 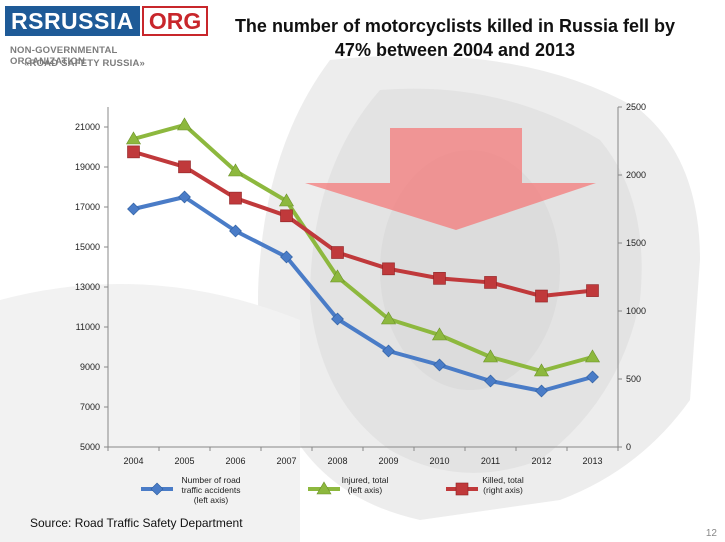 What do you see at coordinates (210, 480) in the screenshot?
I see `legend-label-accidents: Number of road` at bounding box center [210, 480].